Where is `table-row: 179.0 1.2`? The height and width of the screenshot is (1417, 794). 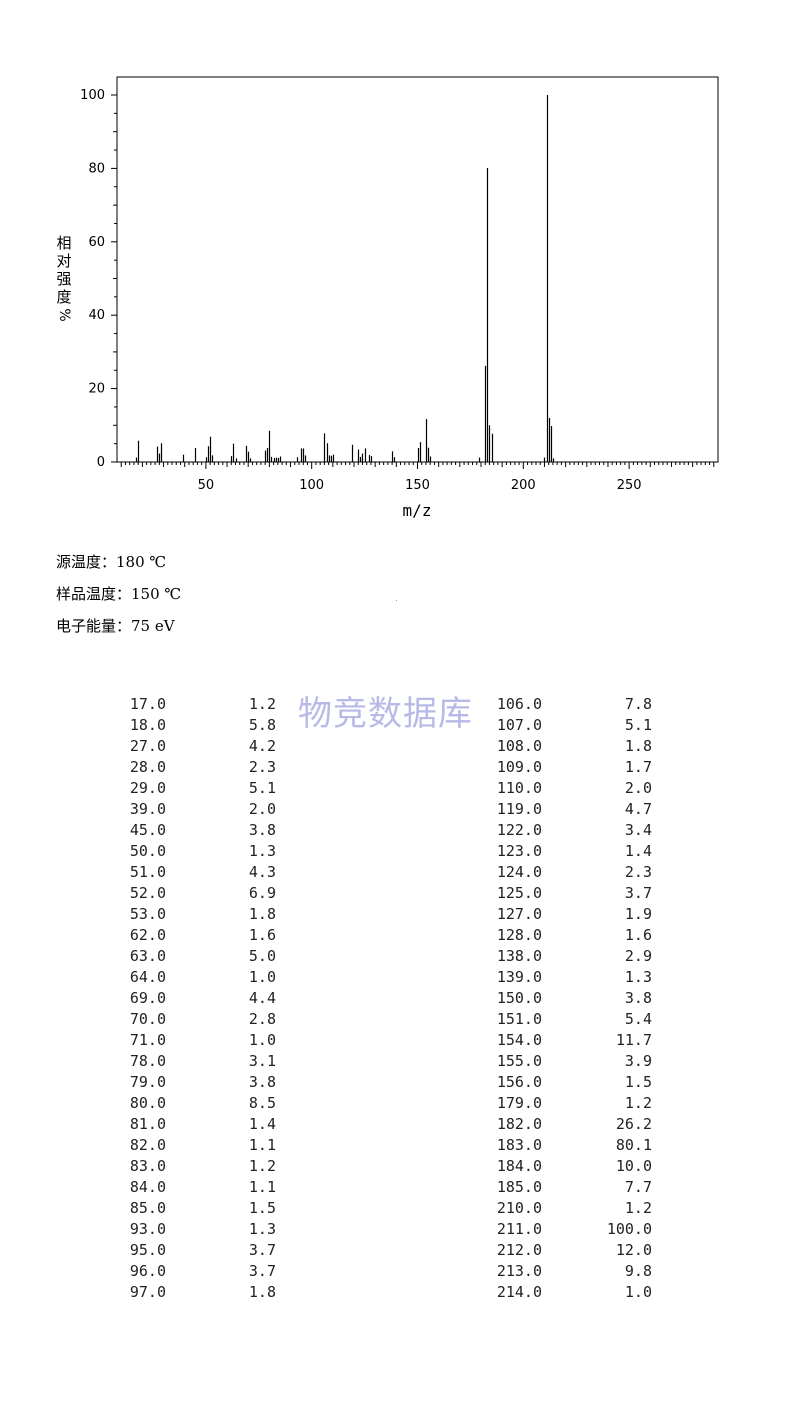 table-row: 179.0 1.2 is located at coordinates (397, 1103).